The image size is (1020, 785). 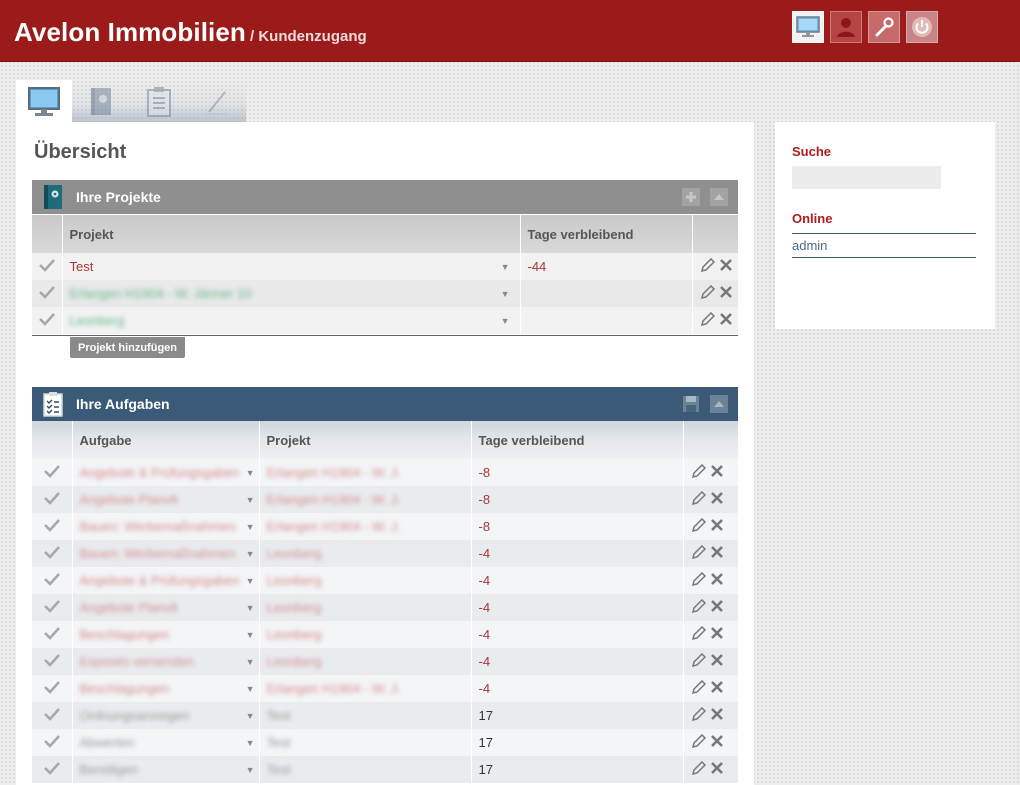 I want to click on project-cell: Erlangen H1904 - W. Jänner 10 ▼, so click(x=291, y=293).